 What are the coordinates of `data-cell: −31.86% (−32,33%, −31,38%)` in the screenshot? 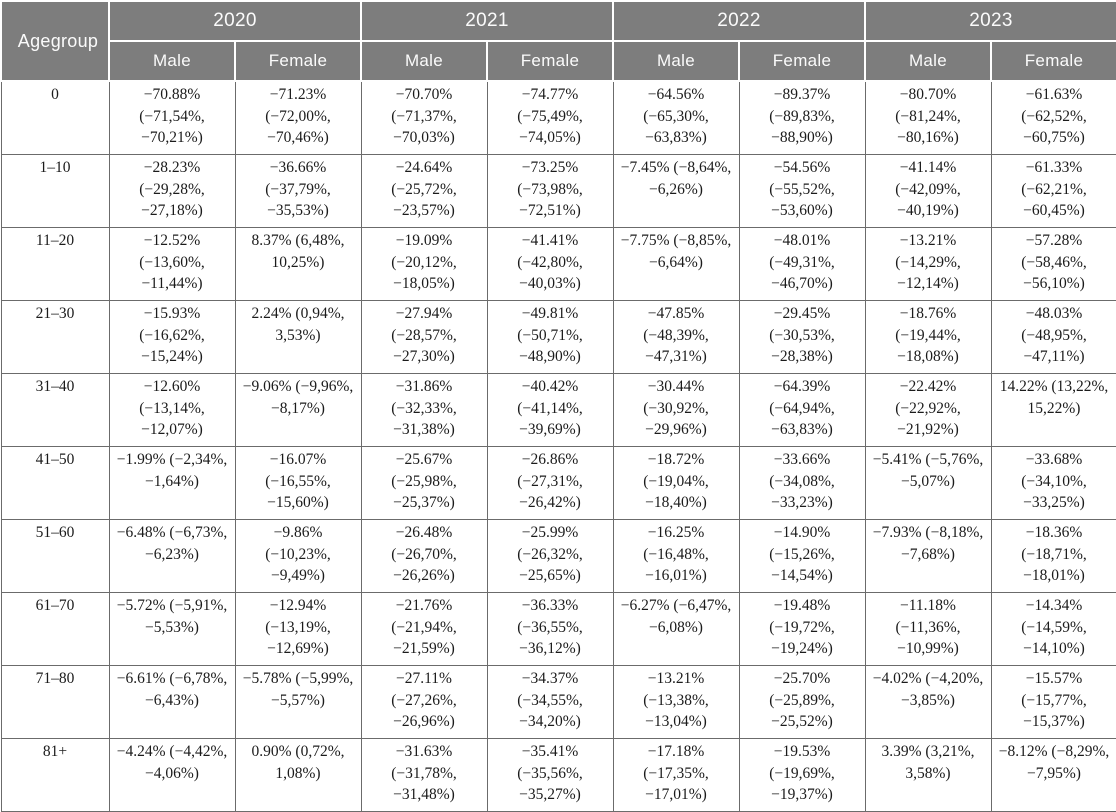 It's located at (424, 410).